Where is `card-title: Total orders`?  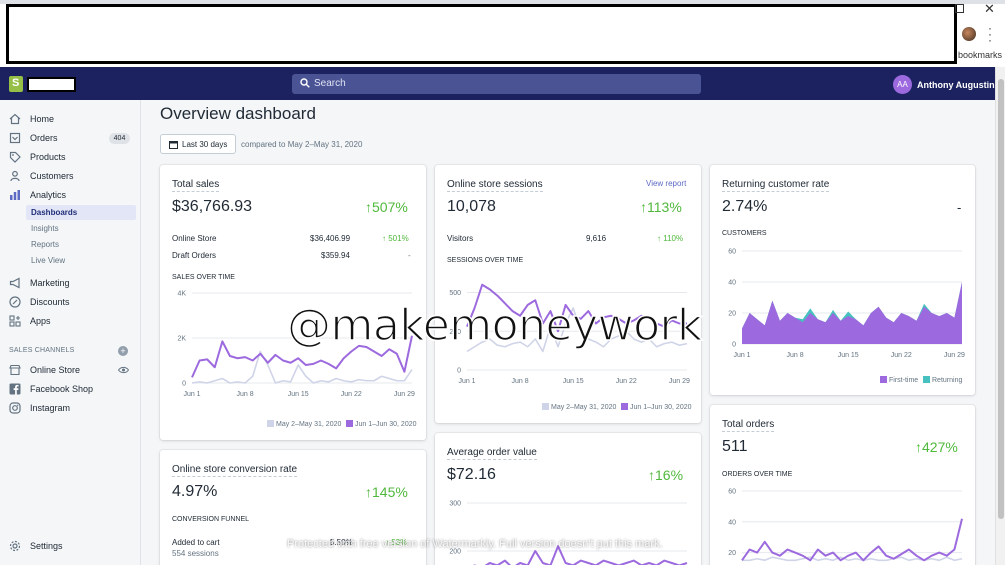 card-title: Total orders is located at coordinates (748, 425).